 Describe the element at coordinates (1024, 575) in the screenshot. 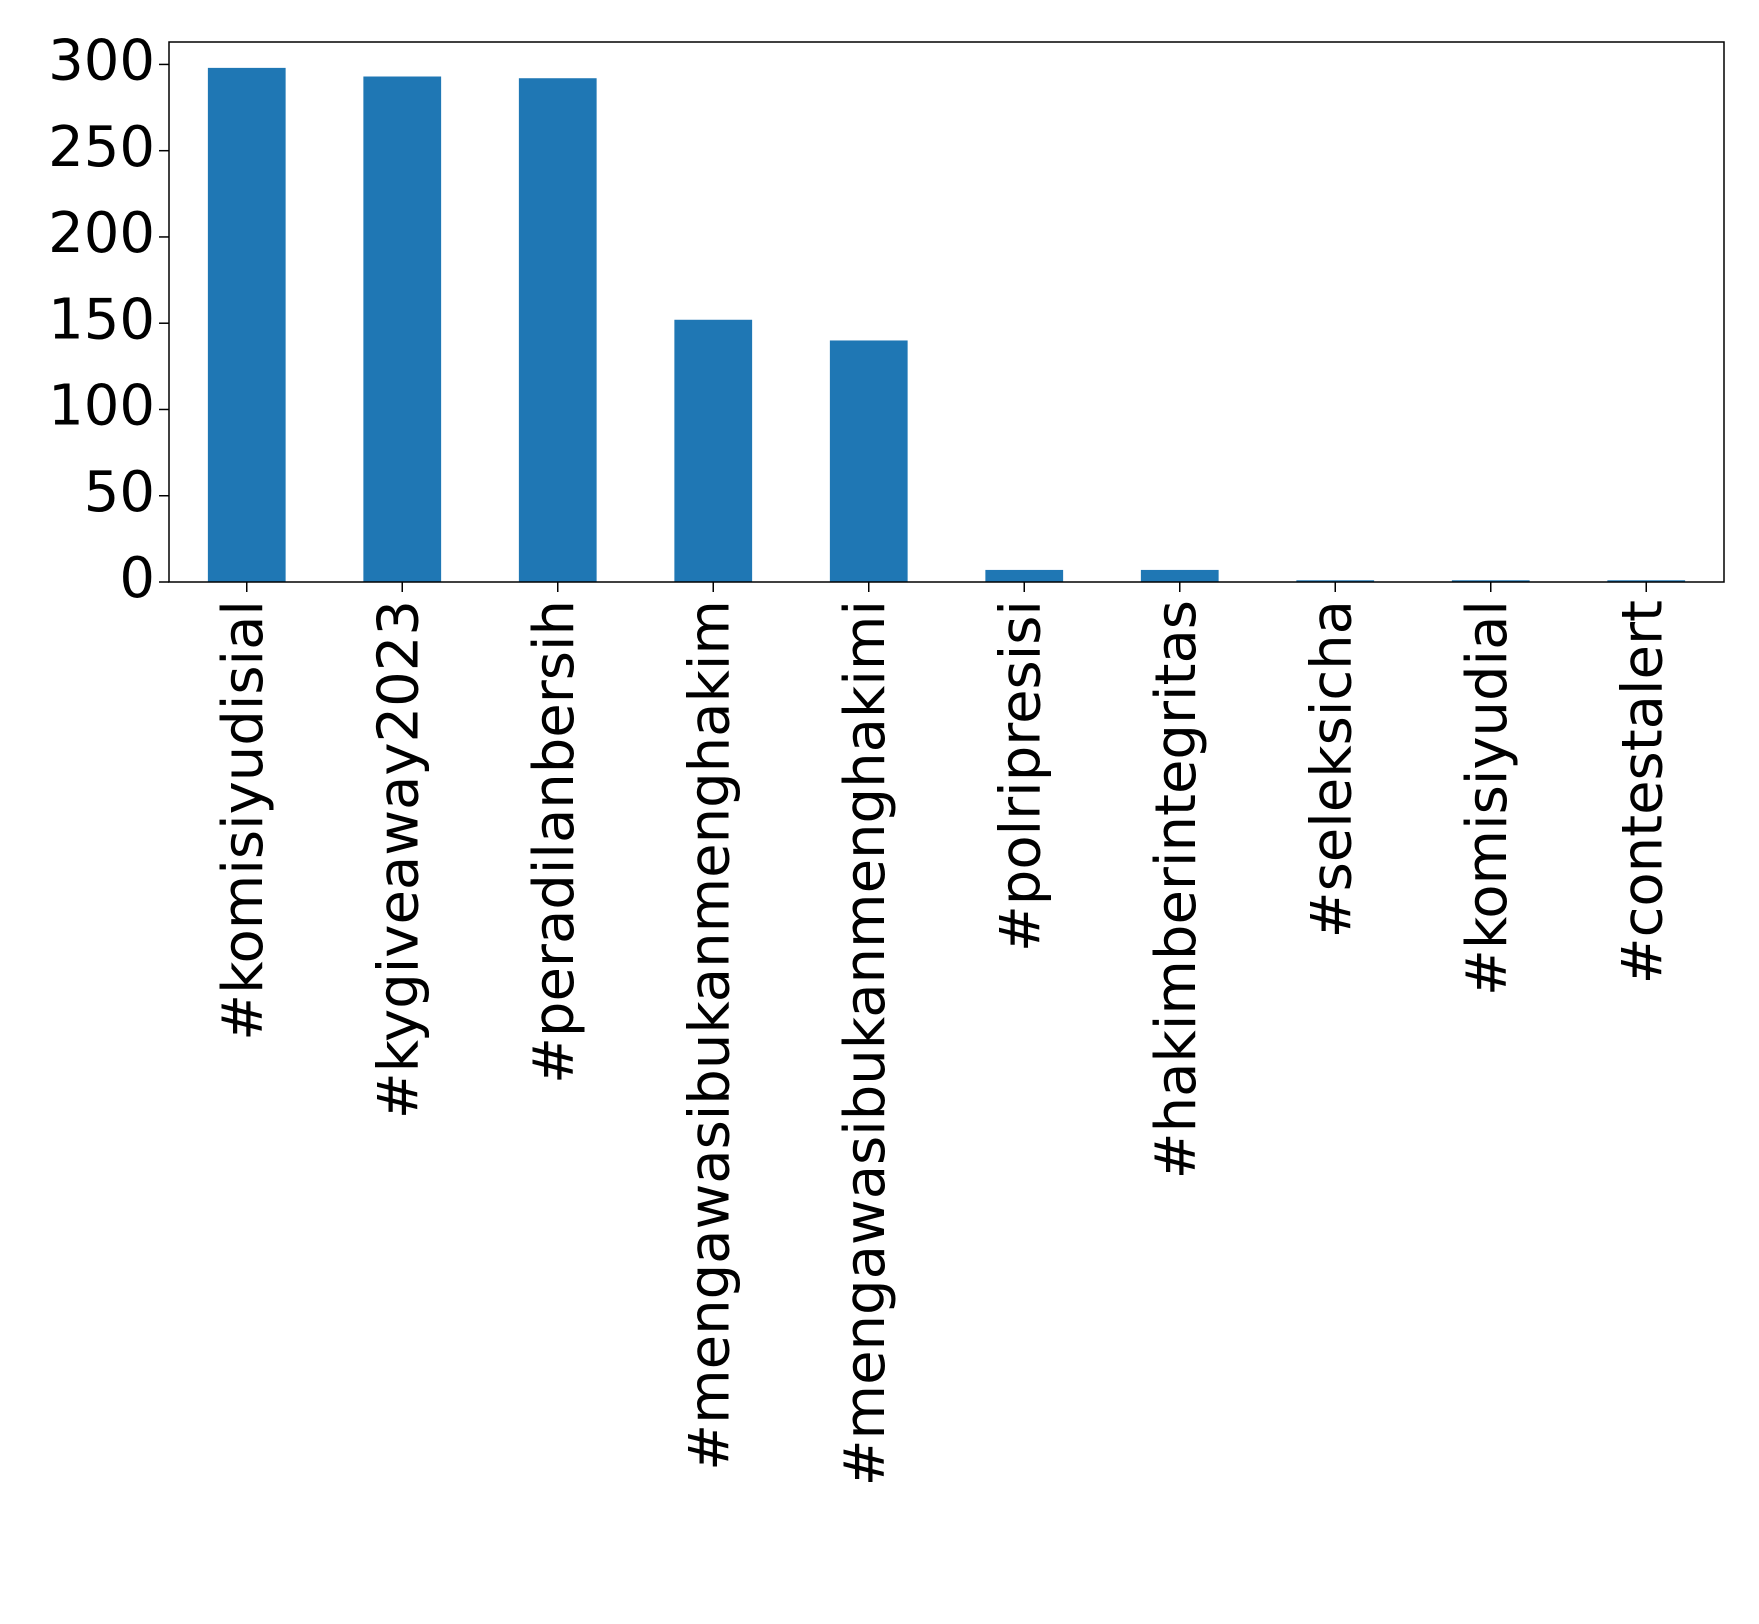

I see `bar-polripresisi` at that location.